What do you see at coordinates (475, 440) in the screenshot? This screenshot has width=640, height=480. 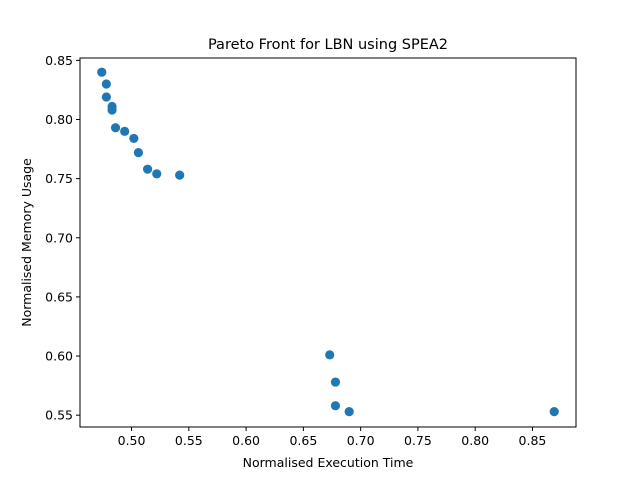 I see `x-tick-label: 0.80` at bounding box center [475, 440].